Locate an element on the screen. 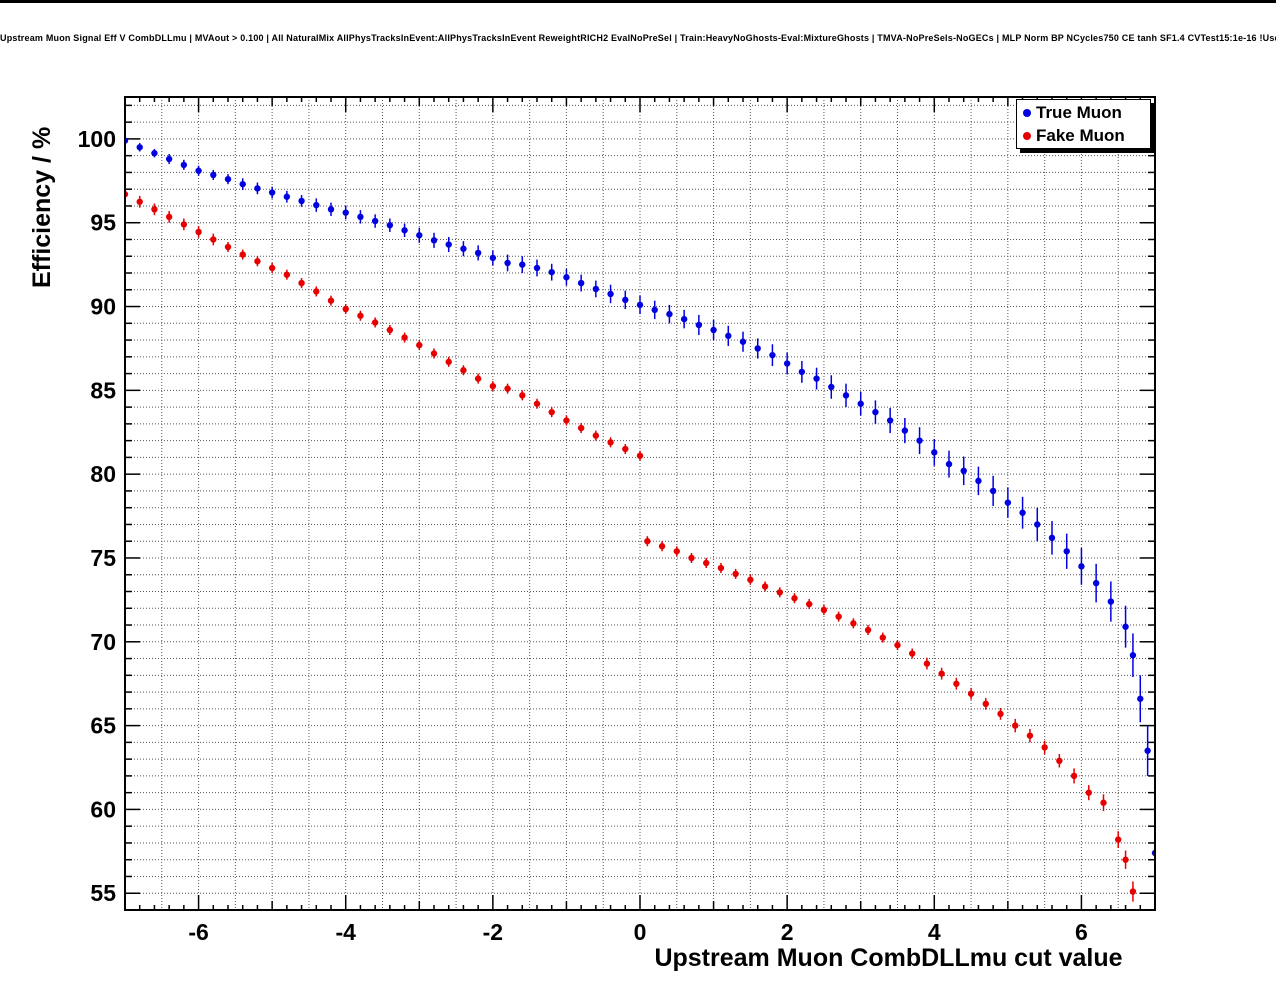 This screenshot has width=1276, height=996. x-tick-label: -2 is located at coordinates (493, 932).